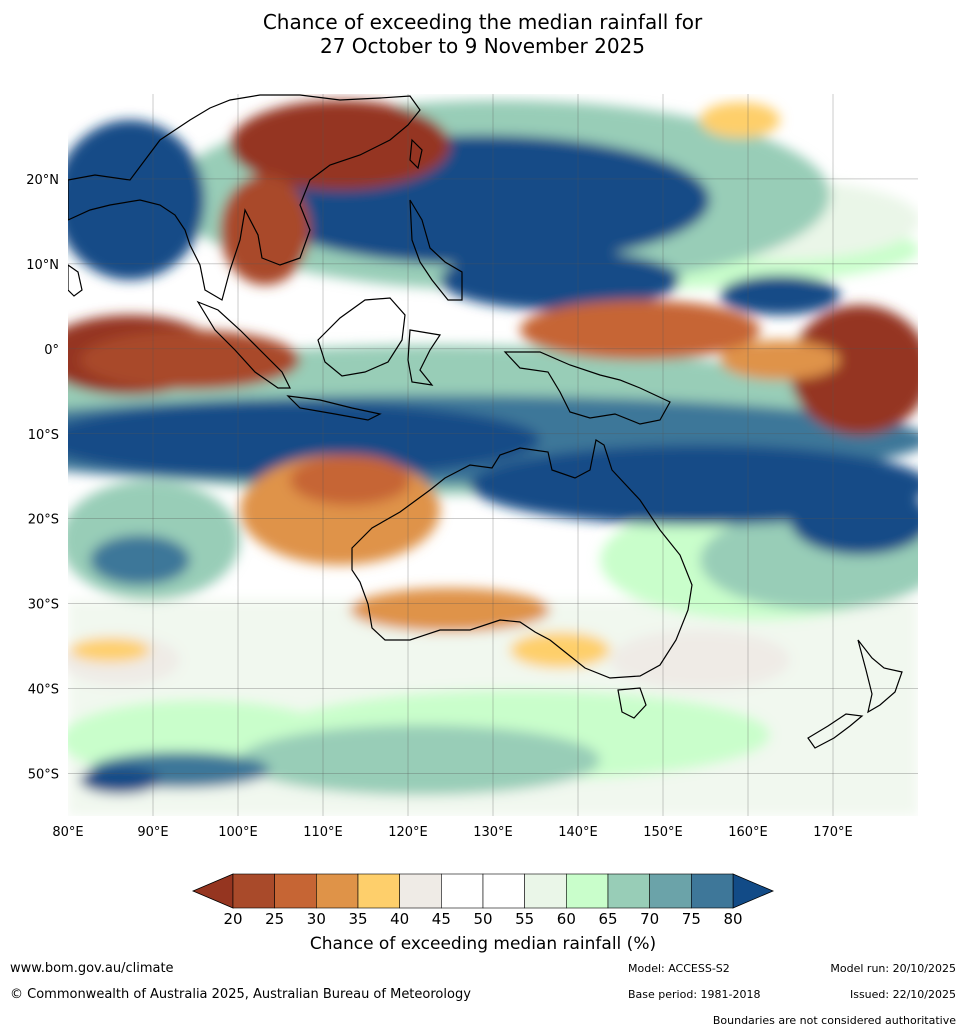  I want to click on sumatra-coastline, so click(243, 344).